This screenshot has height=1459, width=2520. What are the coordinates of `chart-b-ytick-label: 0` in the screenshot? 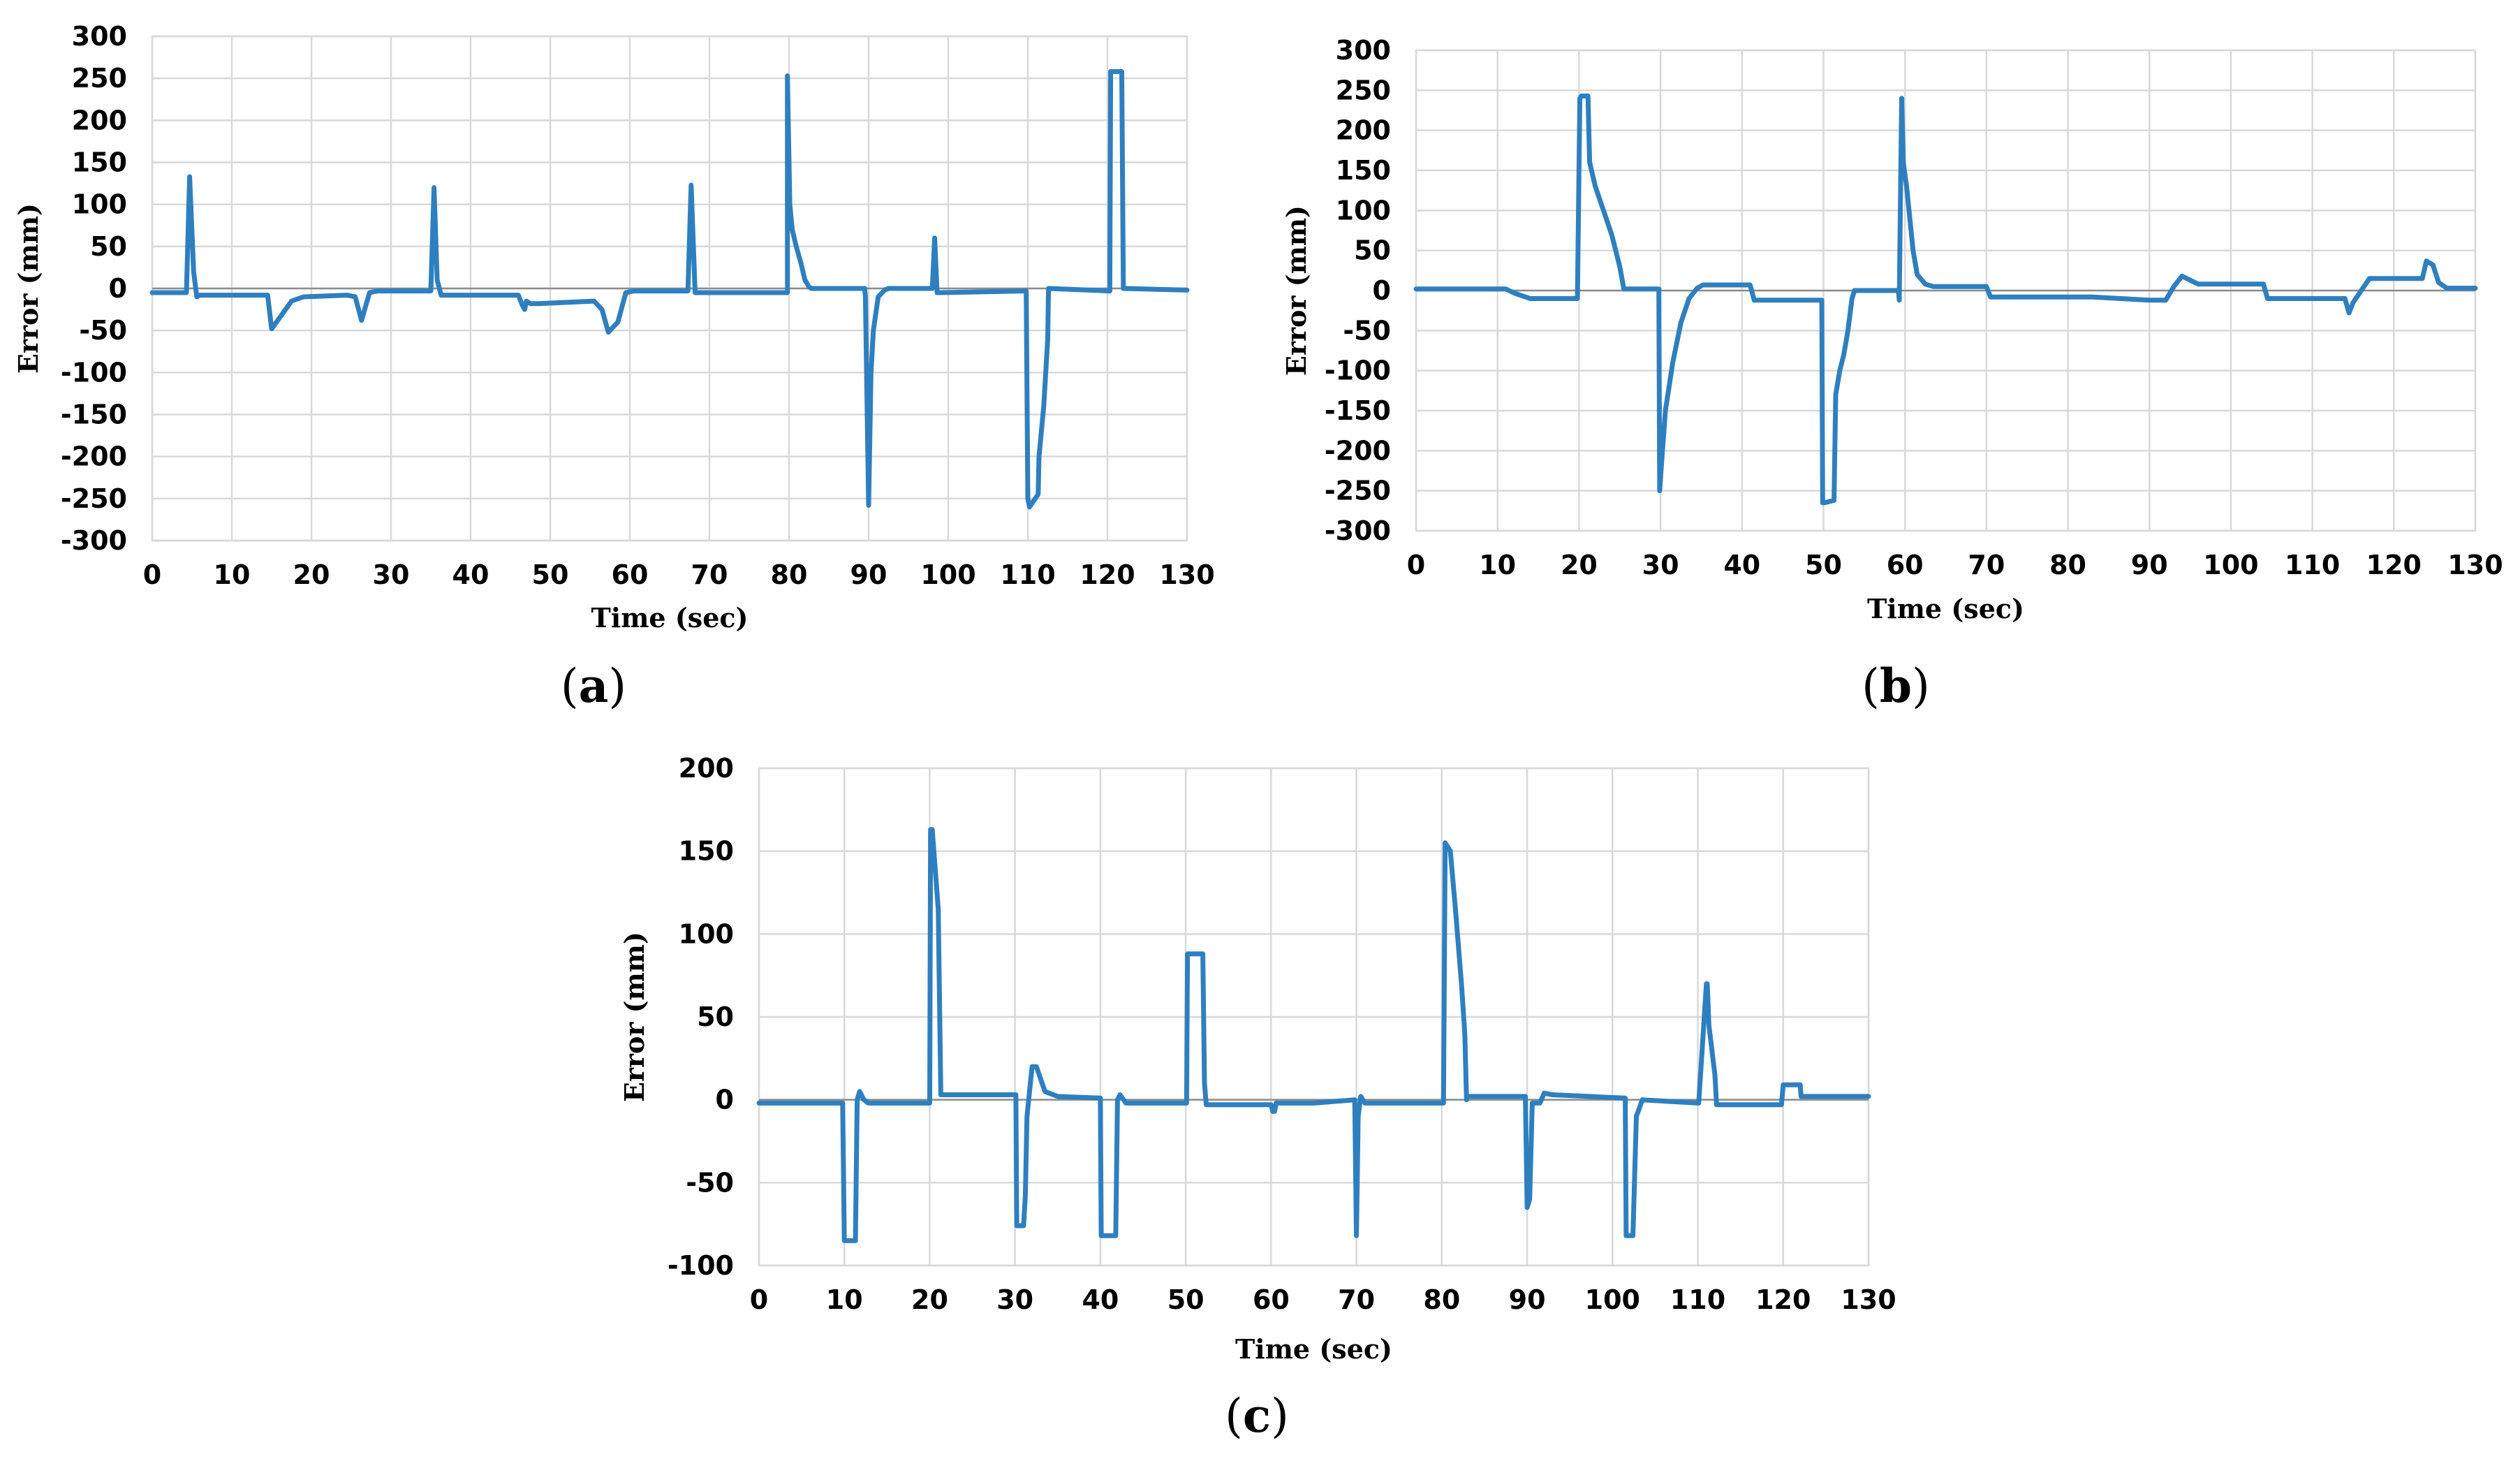 It's located at (1382, 290).